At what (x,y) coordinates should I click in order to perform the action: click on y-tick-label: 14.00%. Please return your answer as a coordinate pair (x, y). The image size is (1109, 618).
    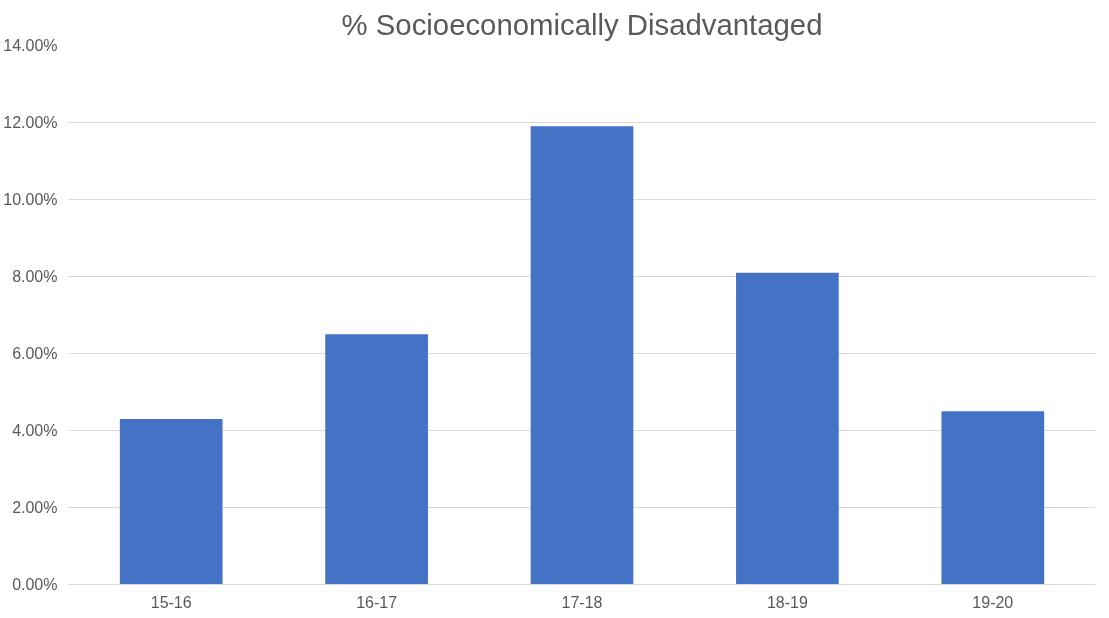
    Looking at the image, I should click on (30, 45).